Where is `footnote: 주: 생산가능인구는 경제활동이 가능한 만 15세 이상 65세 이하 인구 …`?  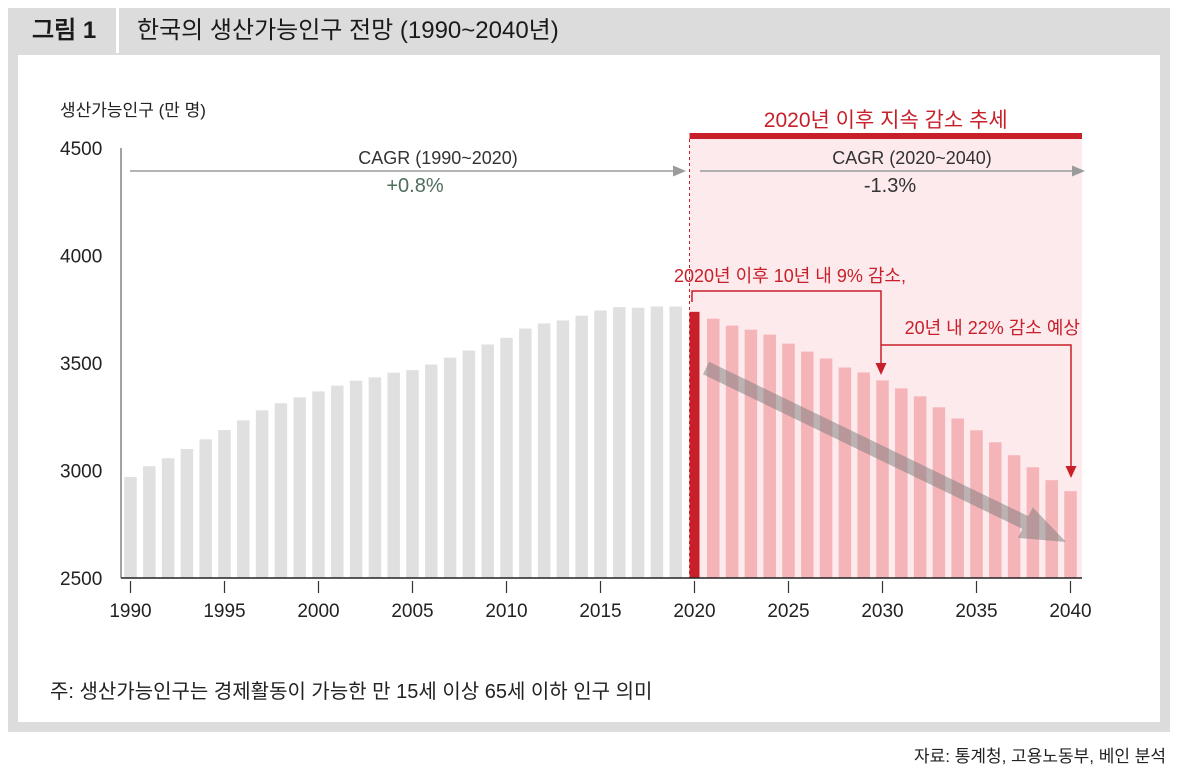
footnote: 주: 생산가능인구는 경제활동이 가능한 만 15세 이상 65세 이하 인구 … is located at coordinates (351, 692).